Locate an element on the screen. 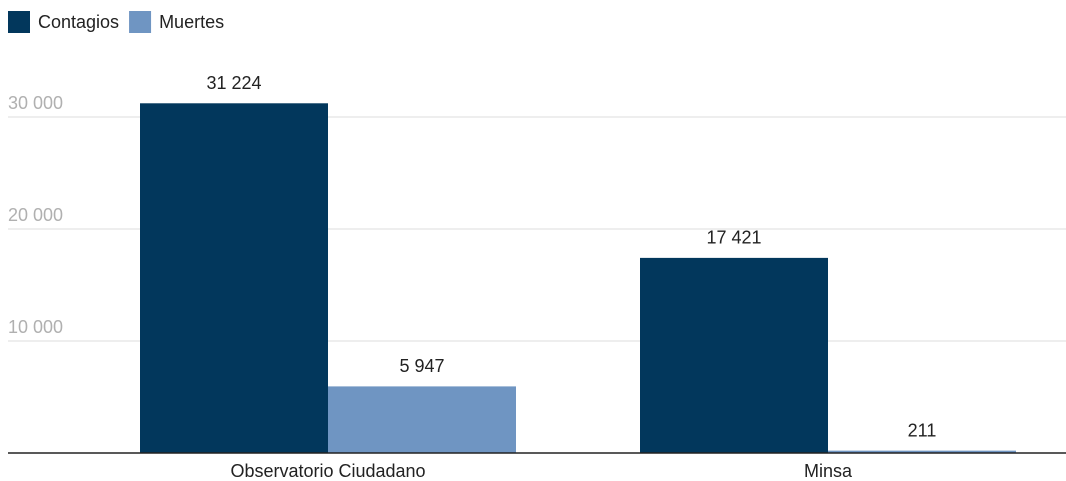  y-tick-label: 20 000 is located at coordinates (35, 215).